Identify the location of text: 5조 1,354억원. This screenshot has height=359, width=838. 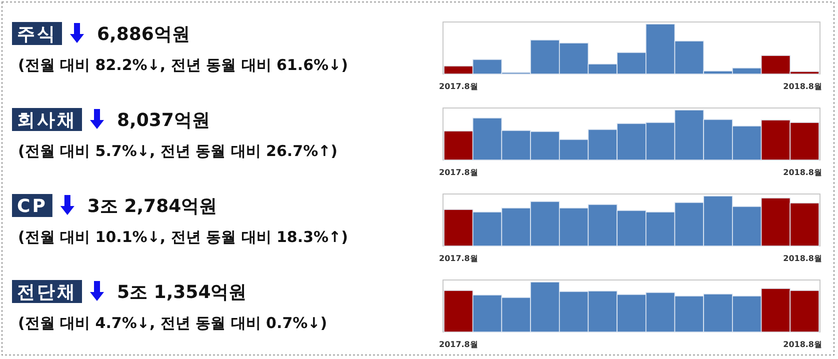
(182, 292).